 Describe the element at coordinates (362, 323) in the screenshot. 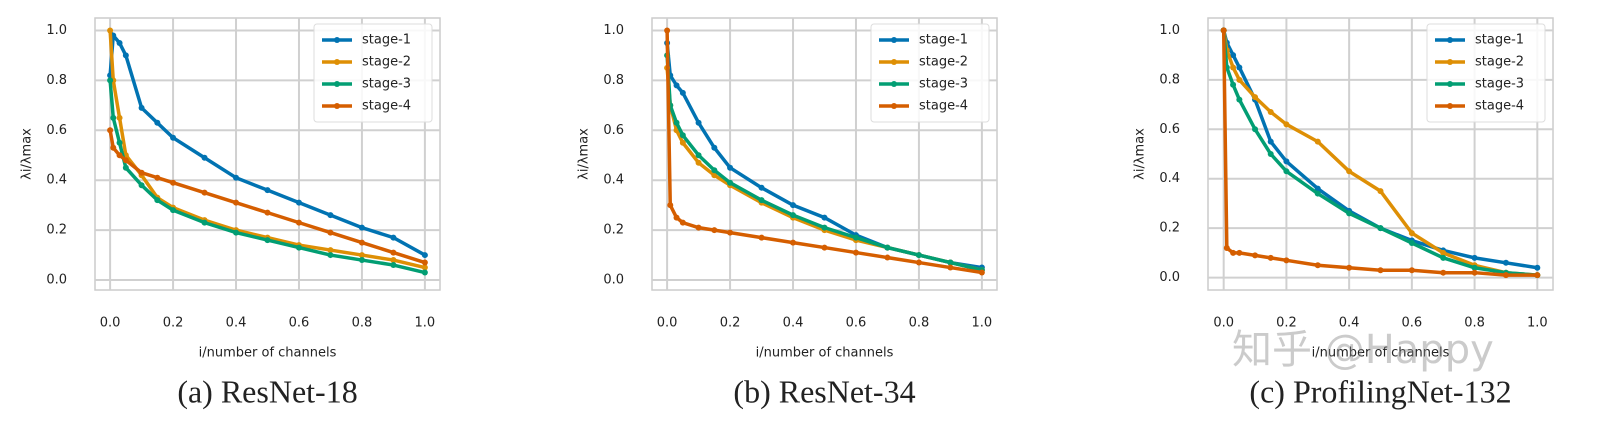

I see `x-tick-label: 0.8` at that location.